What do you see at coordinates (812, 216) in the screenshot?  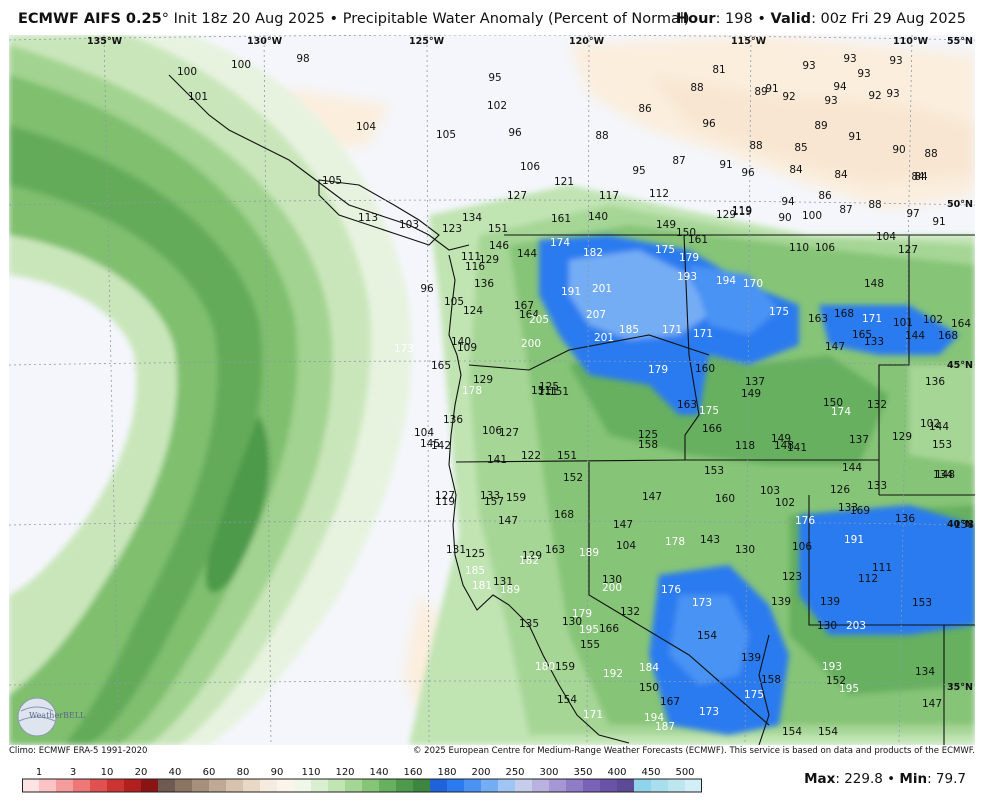 I see `value-label: 100` at bounding box center [812, 216].